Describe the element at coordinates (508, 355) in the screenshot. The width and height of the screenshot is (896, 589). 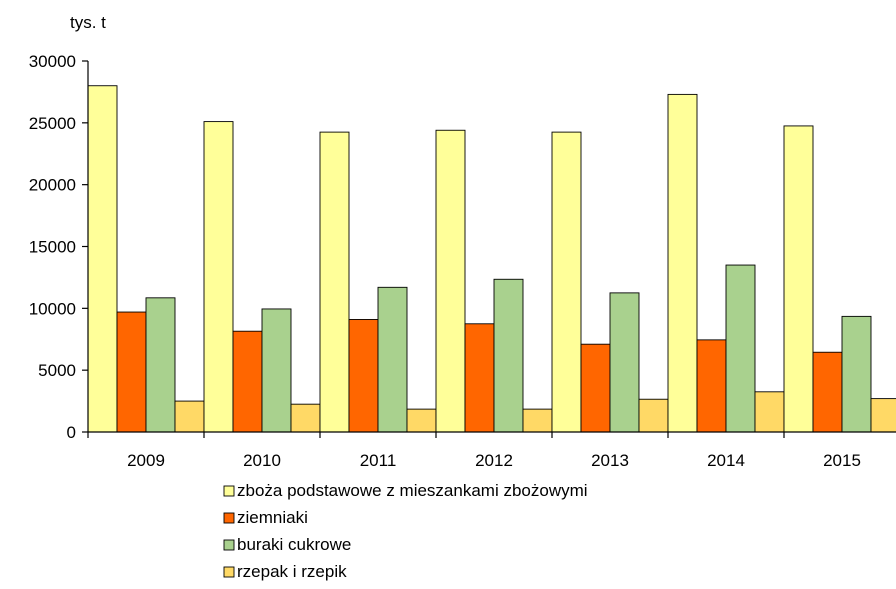
I see `bar-3-2012` at that location.